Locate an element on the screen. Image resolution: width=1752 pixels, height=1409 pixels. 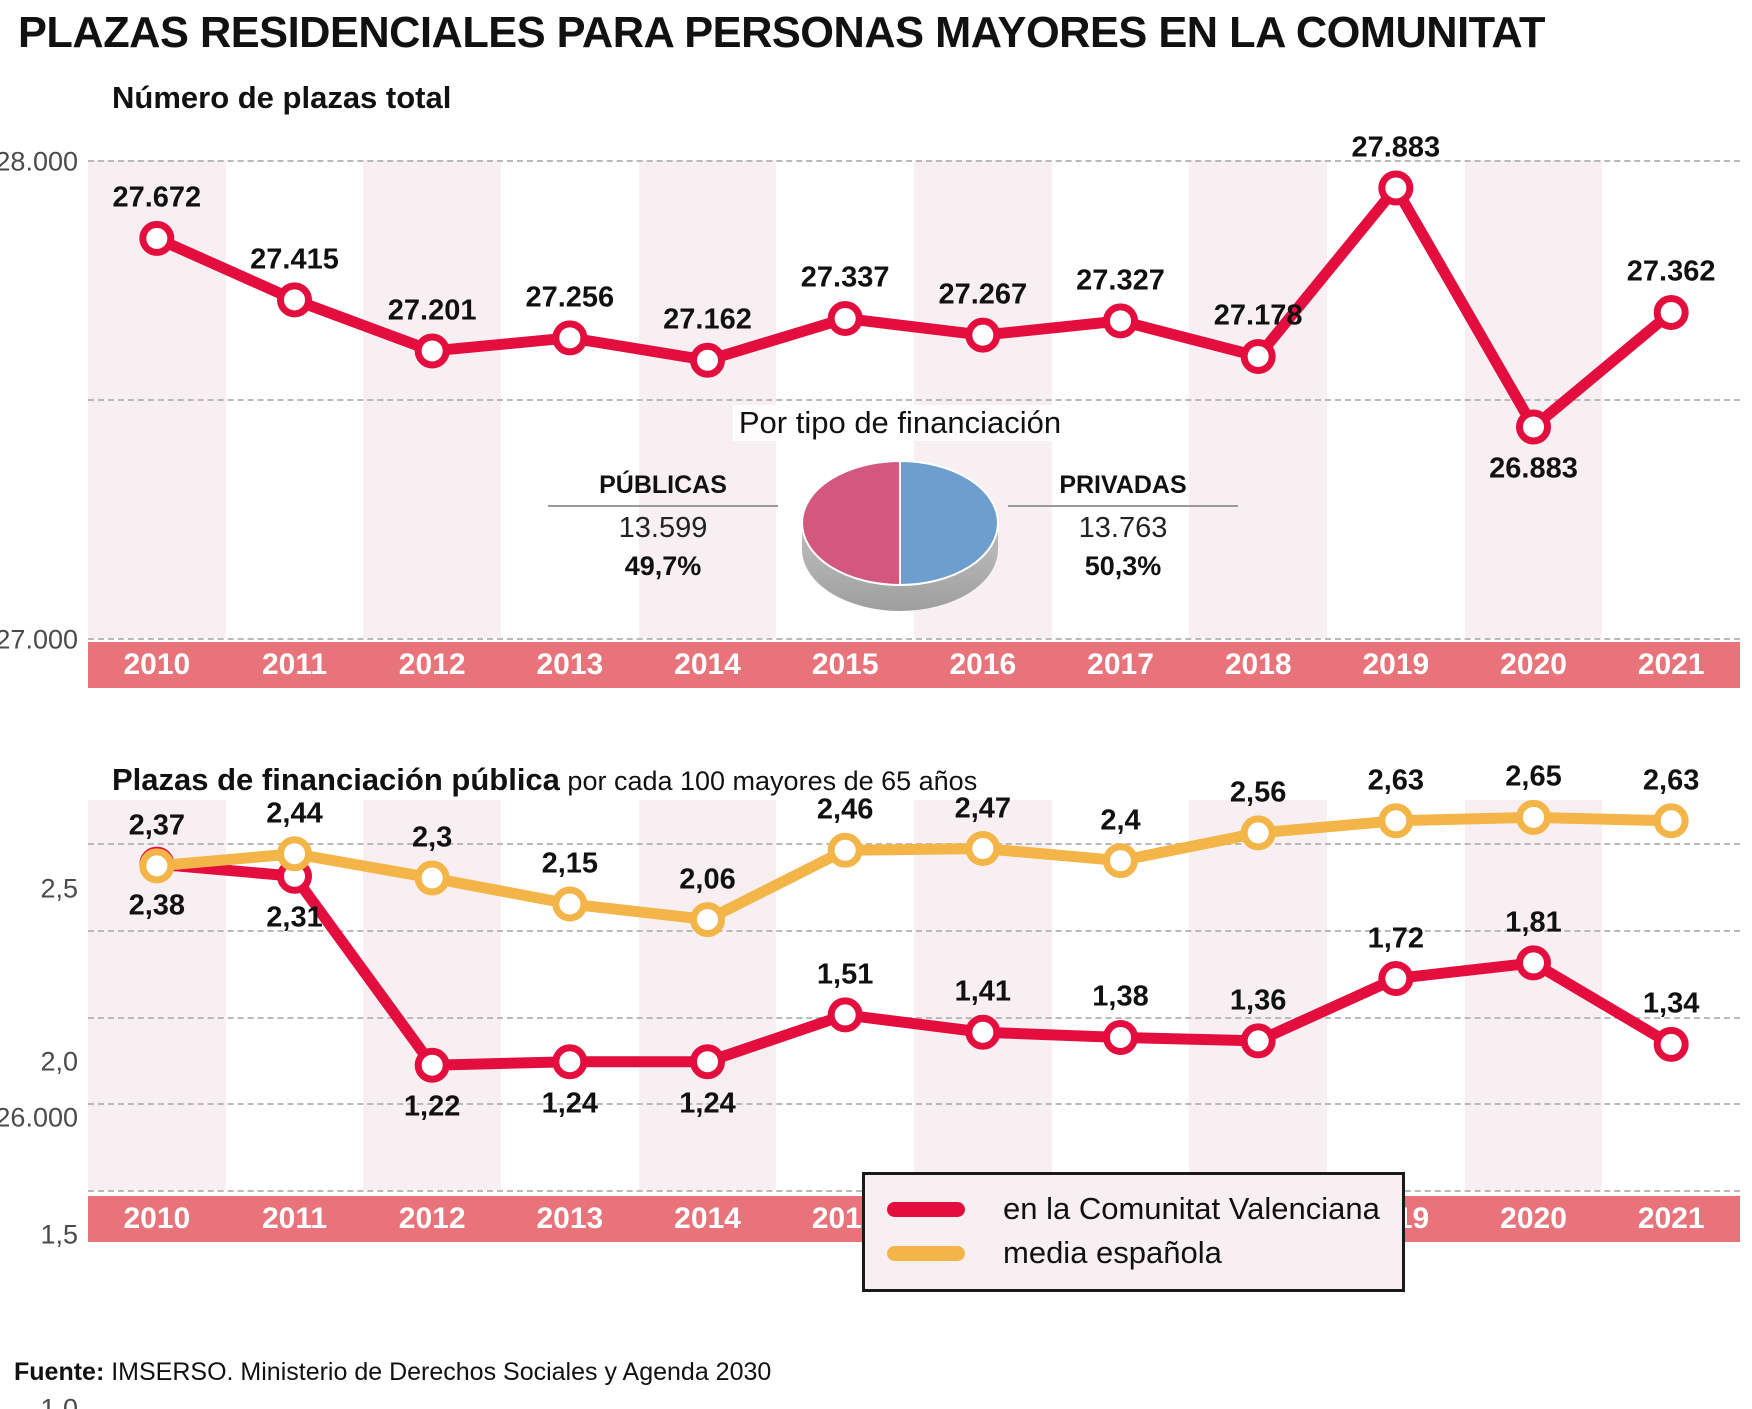
y-axis-tick: 2,5 is located at coordinates (59, 888).